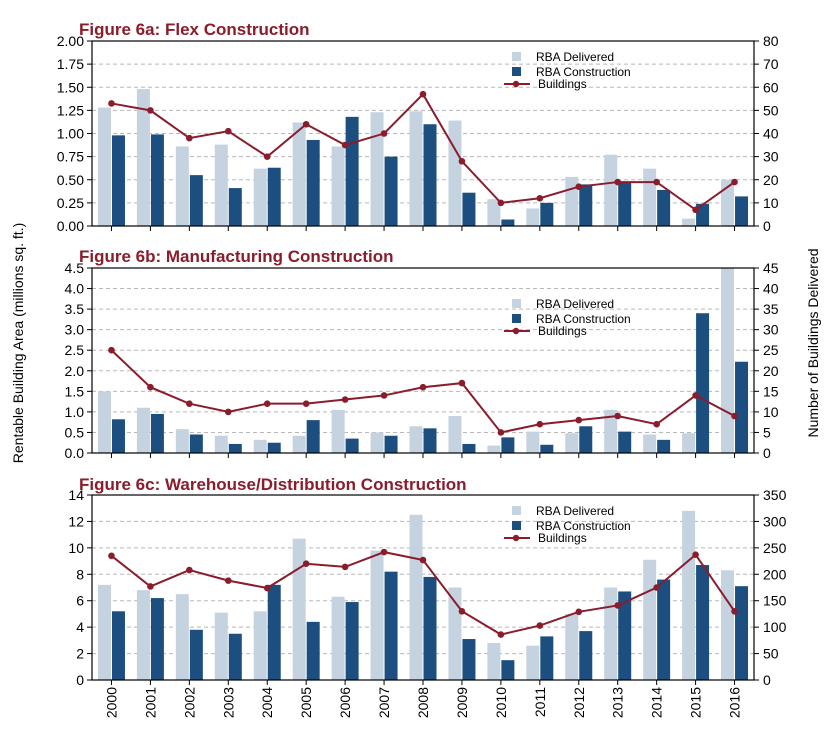 The image size is (832, 745). I want to click on y-left-tick-label: 10, so click(76, 548).